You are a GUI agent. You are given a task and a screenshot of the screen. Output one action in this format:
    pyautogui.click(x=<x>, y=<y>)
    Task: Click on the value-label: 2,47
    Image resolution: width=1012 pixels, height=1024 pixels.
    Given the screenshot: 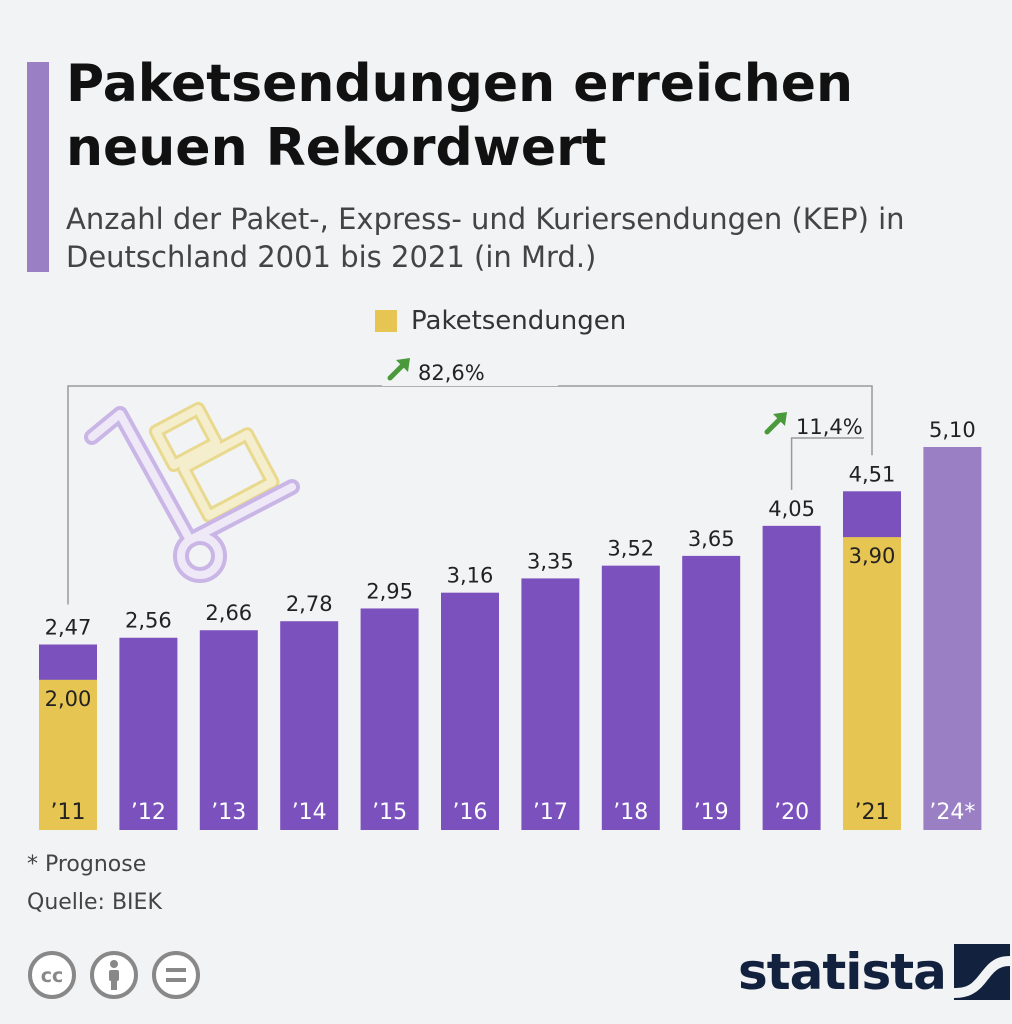 What is the action you would take?
    pyautogui.click(x=68, y=628)
    